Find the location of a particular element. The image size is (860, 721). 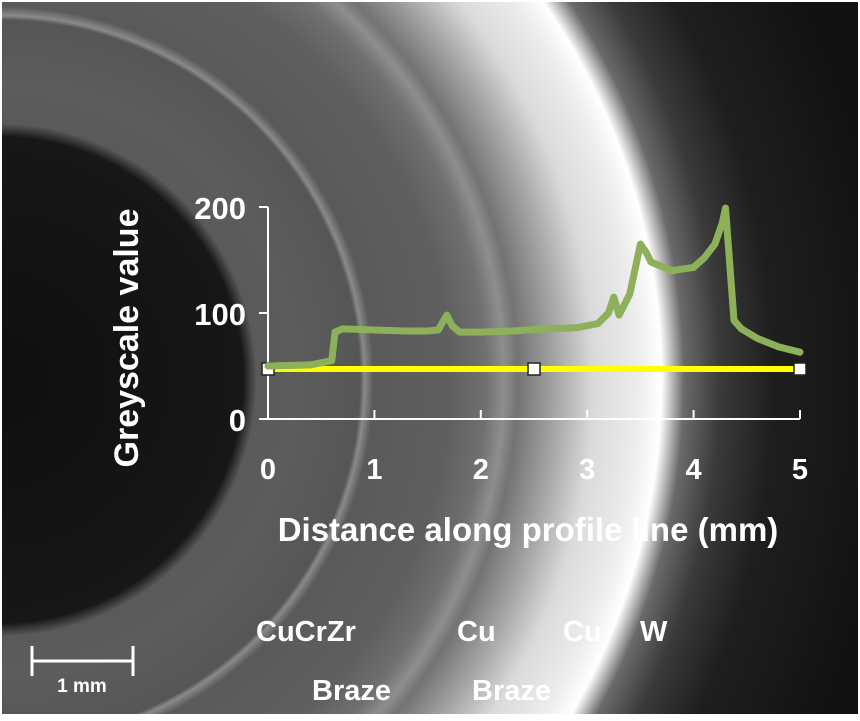

x-tick-label: 4 is located at coordinates (694, 470).